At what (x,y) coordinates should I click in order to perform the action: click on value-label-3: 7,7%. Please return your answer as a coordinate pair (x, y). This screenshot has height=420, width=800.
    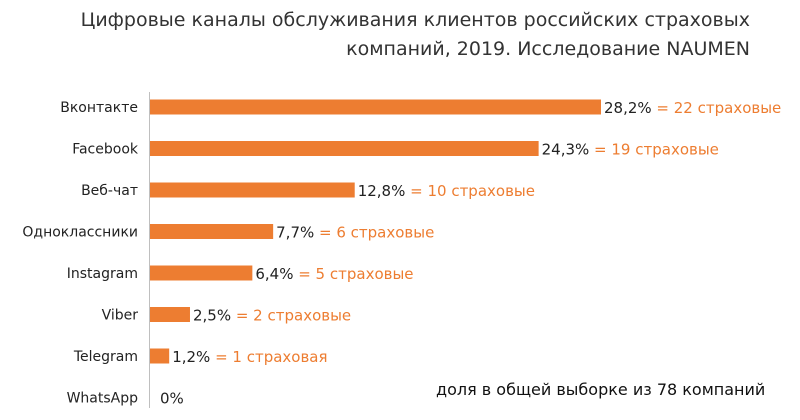
    Looking at the image, I should click on (295, 233).